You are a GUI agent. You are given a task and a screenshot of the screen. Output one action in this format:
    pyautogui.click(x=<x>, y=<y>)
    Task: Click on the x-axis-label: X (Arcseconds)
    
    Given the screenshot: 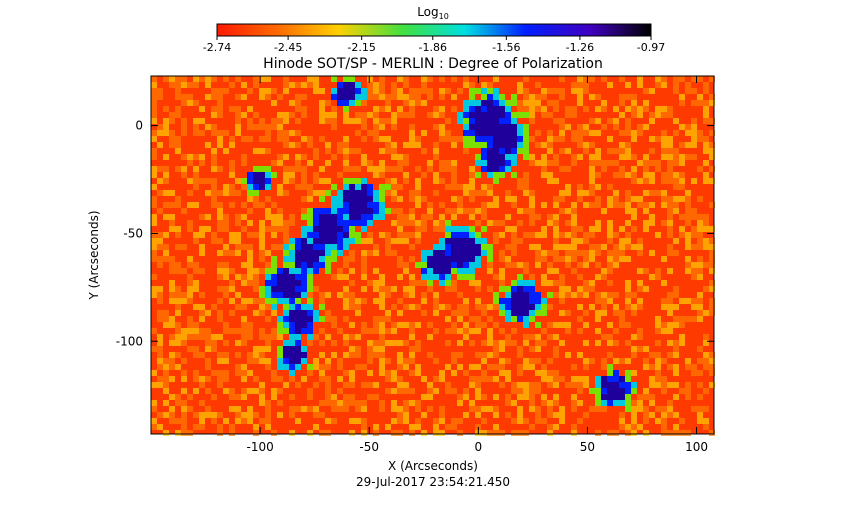 What is the action you would take?
    pyautogui.click(x=433, y=466)
    